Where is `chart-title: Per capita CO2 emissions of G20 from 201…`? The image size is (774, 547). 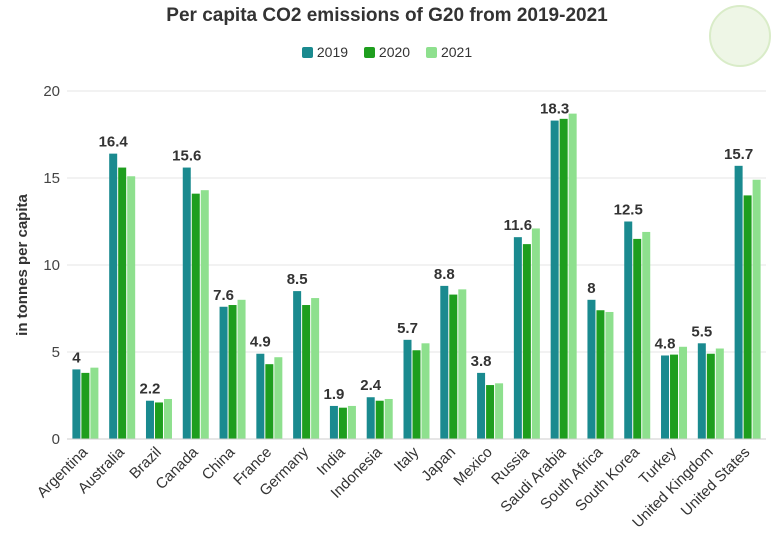 chart-title: Per capita CO2 emissions of G20 from 201… is located at coordinates (387, 15).